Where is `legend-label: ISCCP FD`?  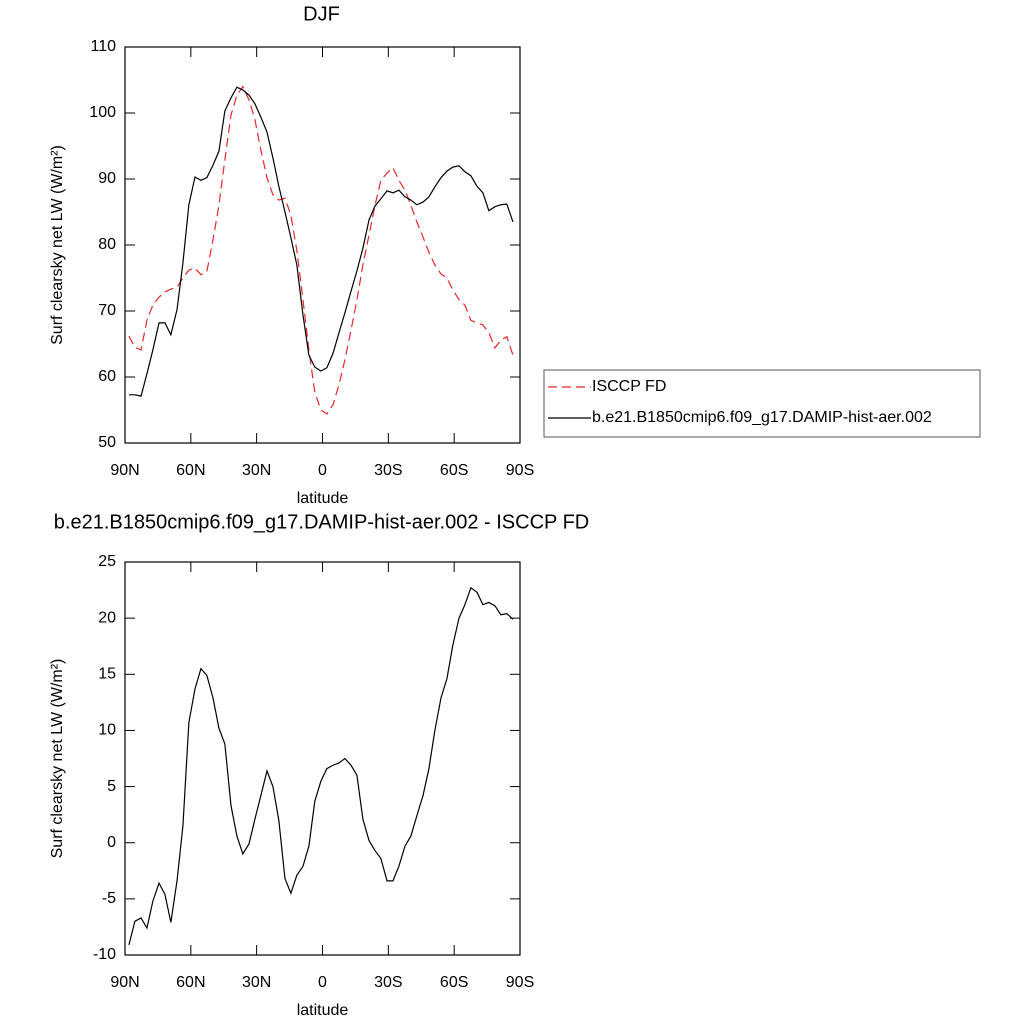
legend-label: ISCCP FD is located at coordinates (629, 386).